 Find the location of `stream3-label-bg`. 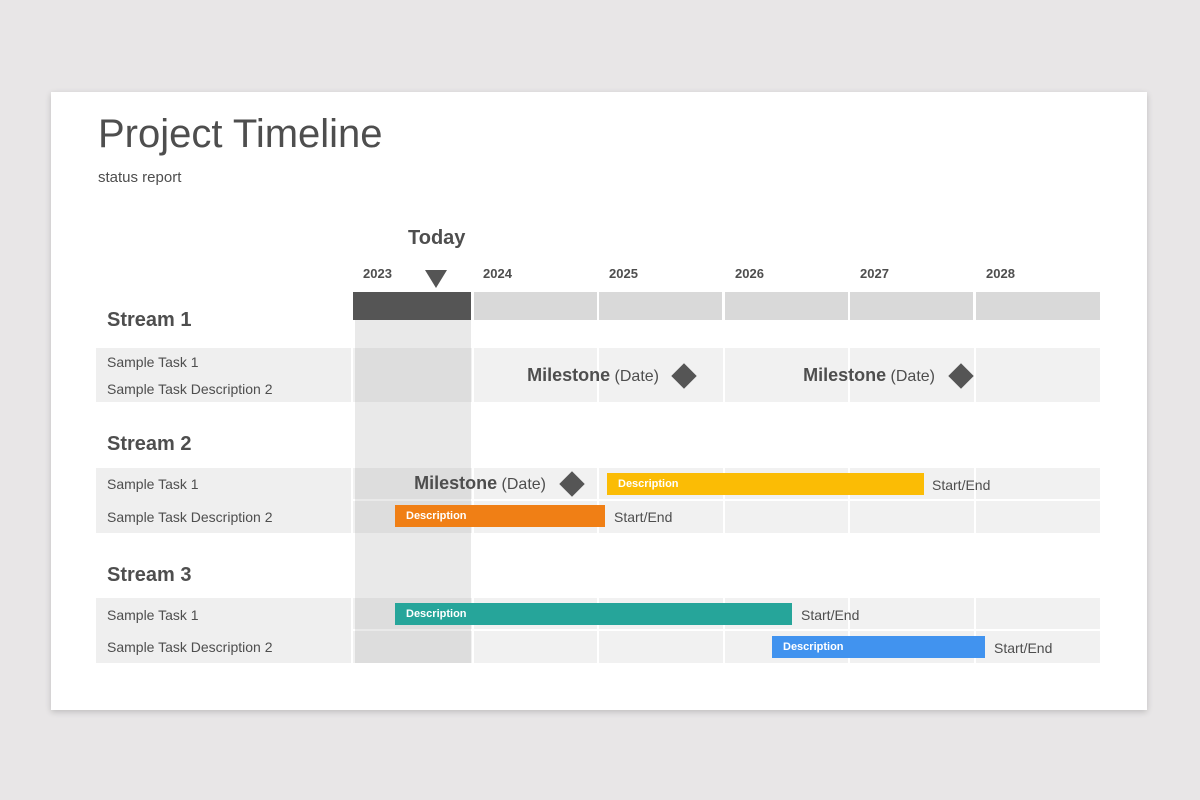

stream3-label-bg is located at coordinates (223, 630).